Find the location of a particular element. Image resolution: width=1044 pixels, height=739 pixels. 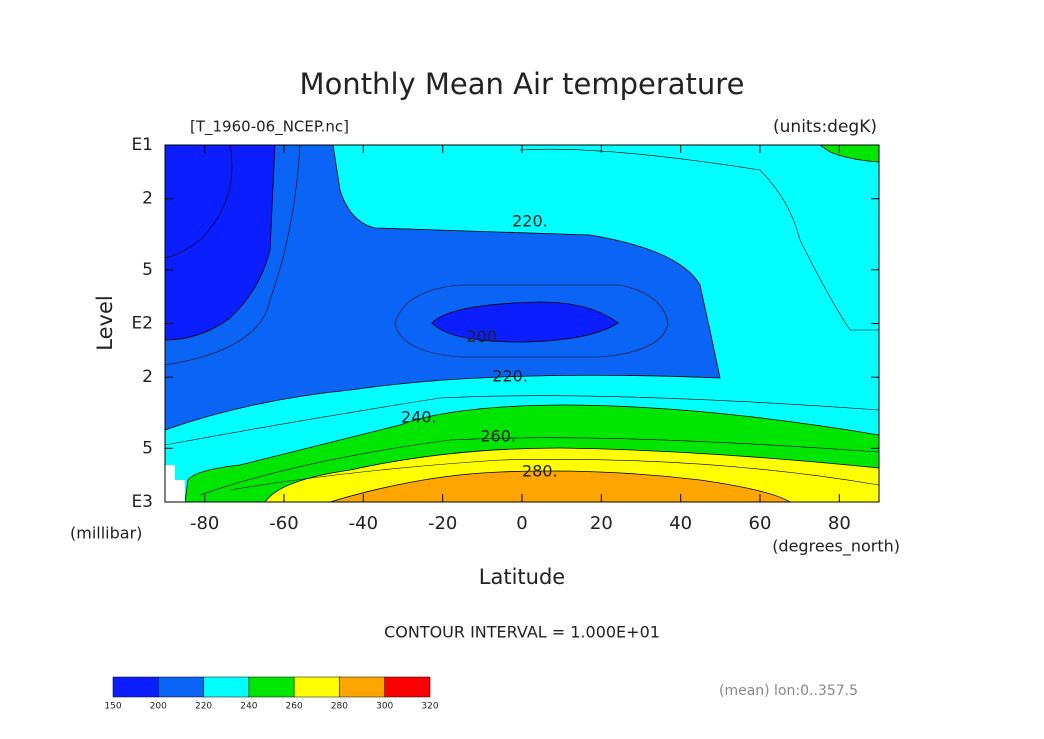

colorbar-label: 150 is located at coordinates (112, 707).